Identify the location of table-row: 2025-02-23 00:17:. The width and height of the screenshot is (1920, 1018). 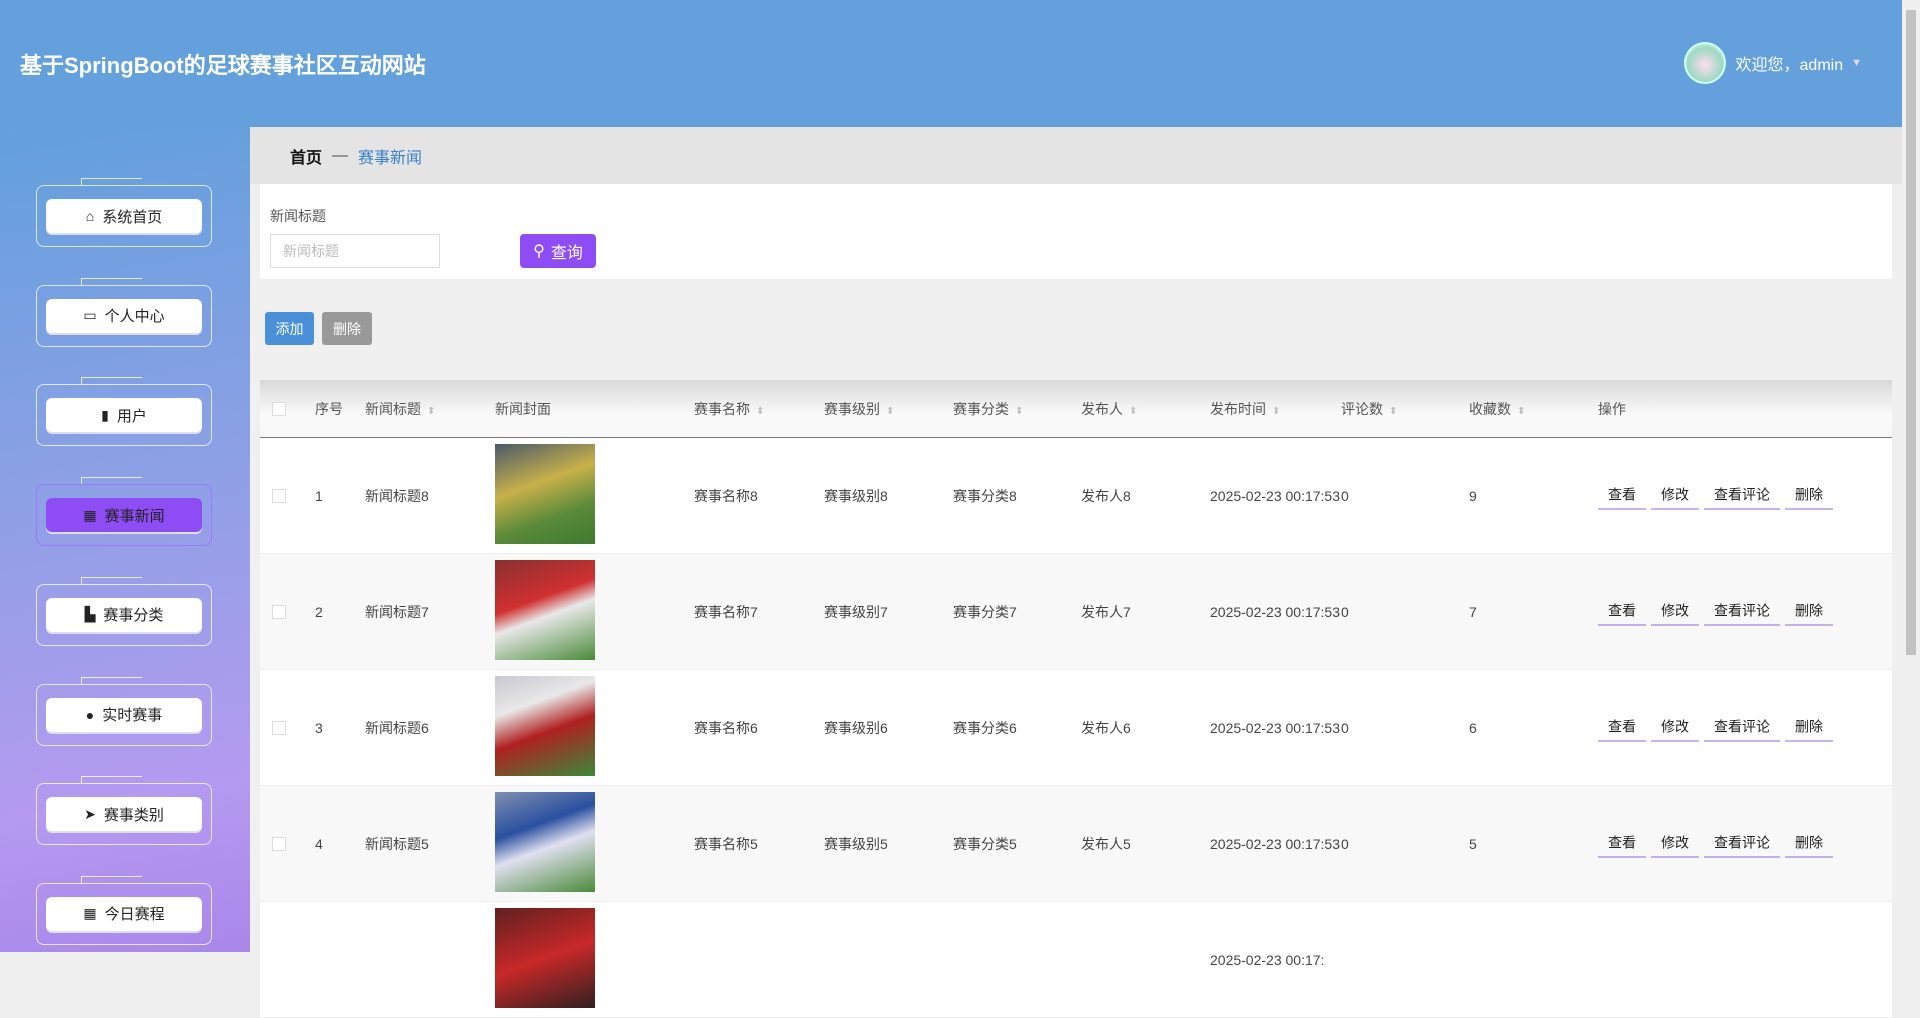
(1076, 960).